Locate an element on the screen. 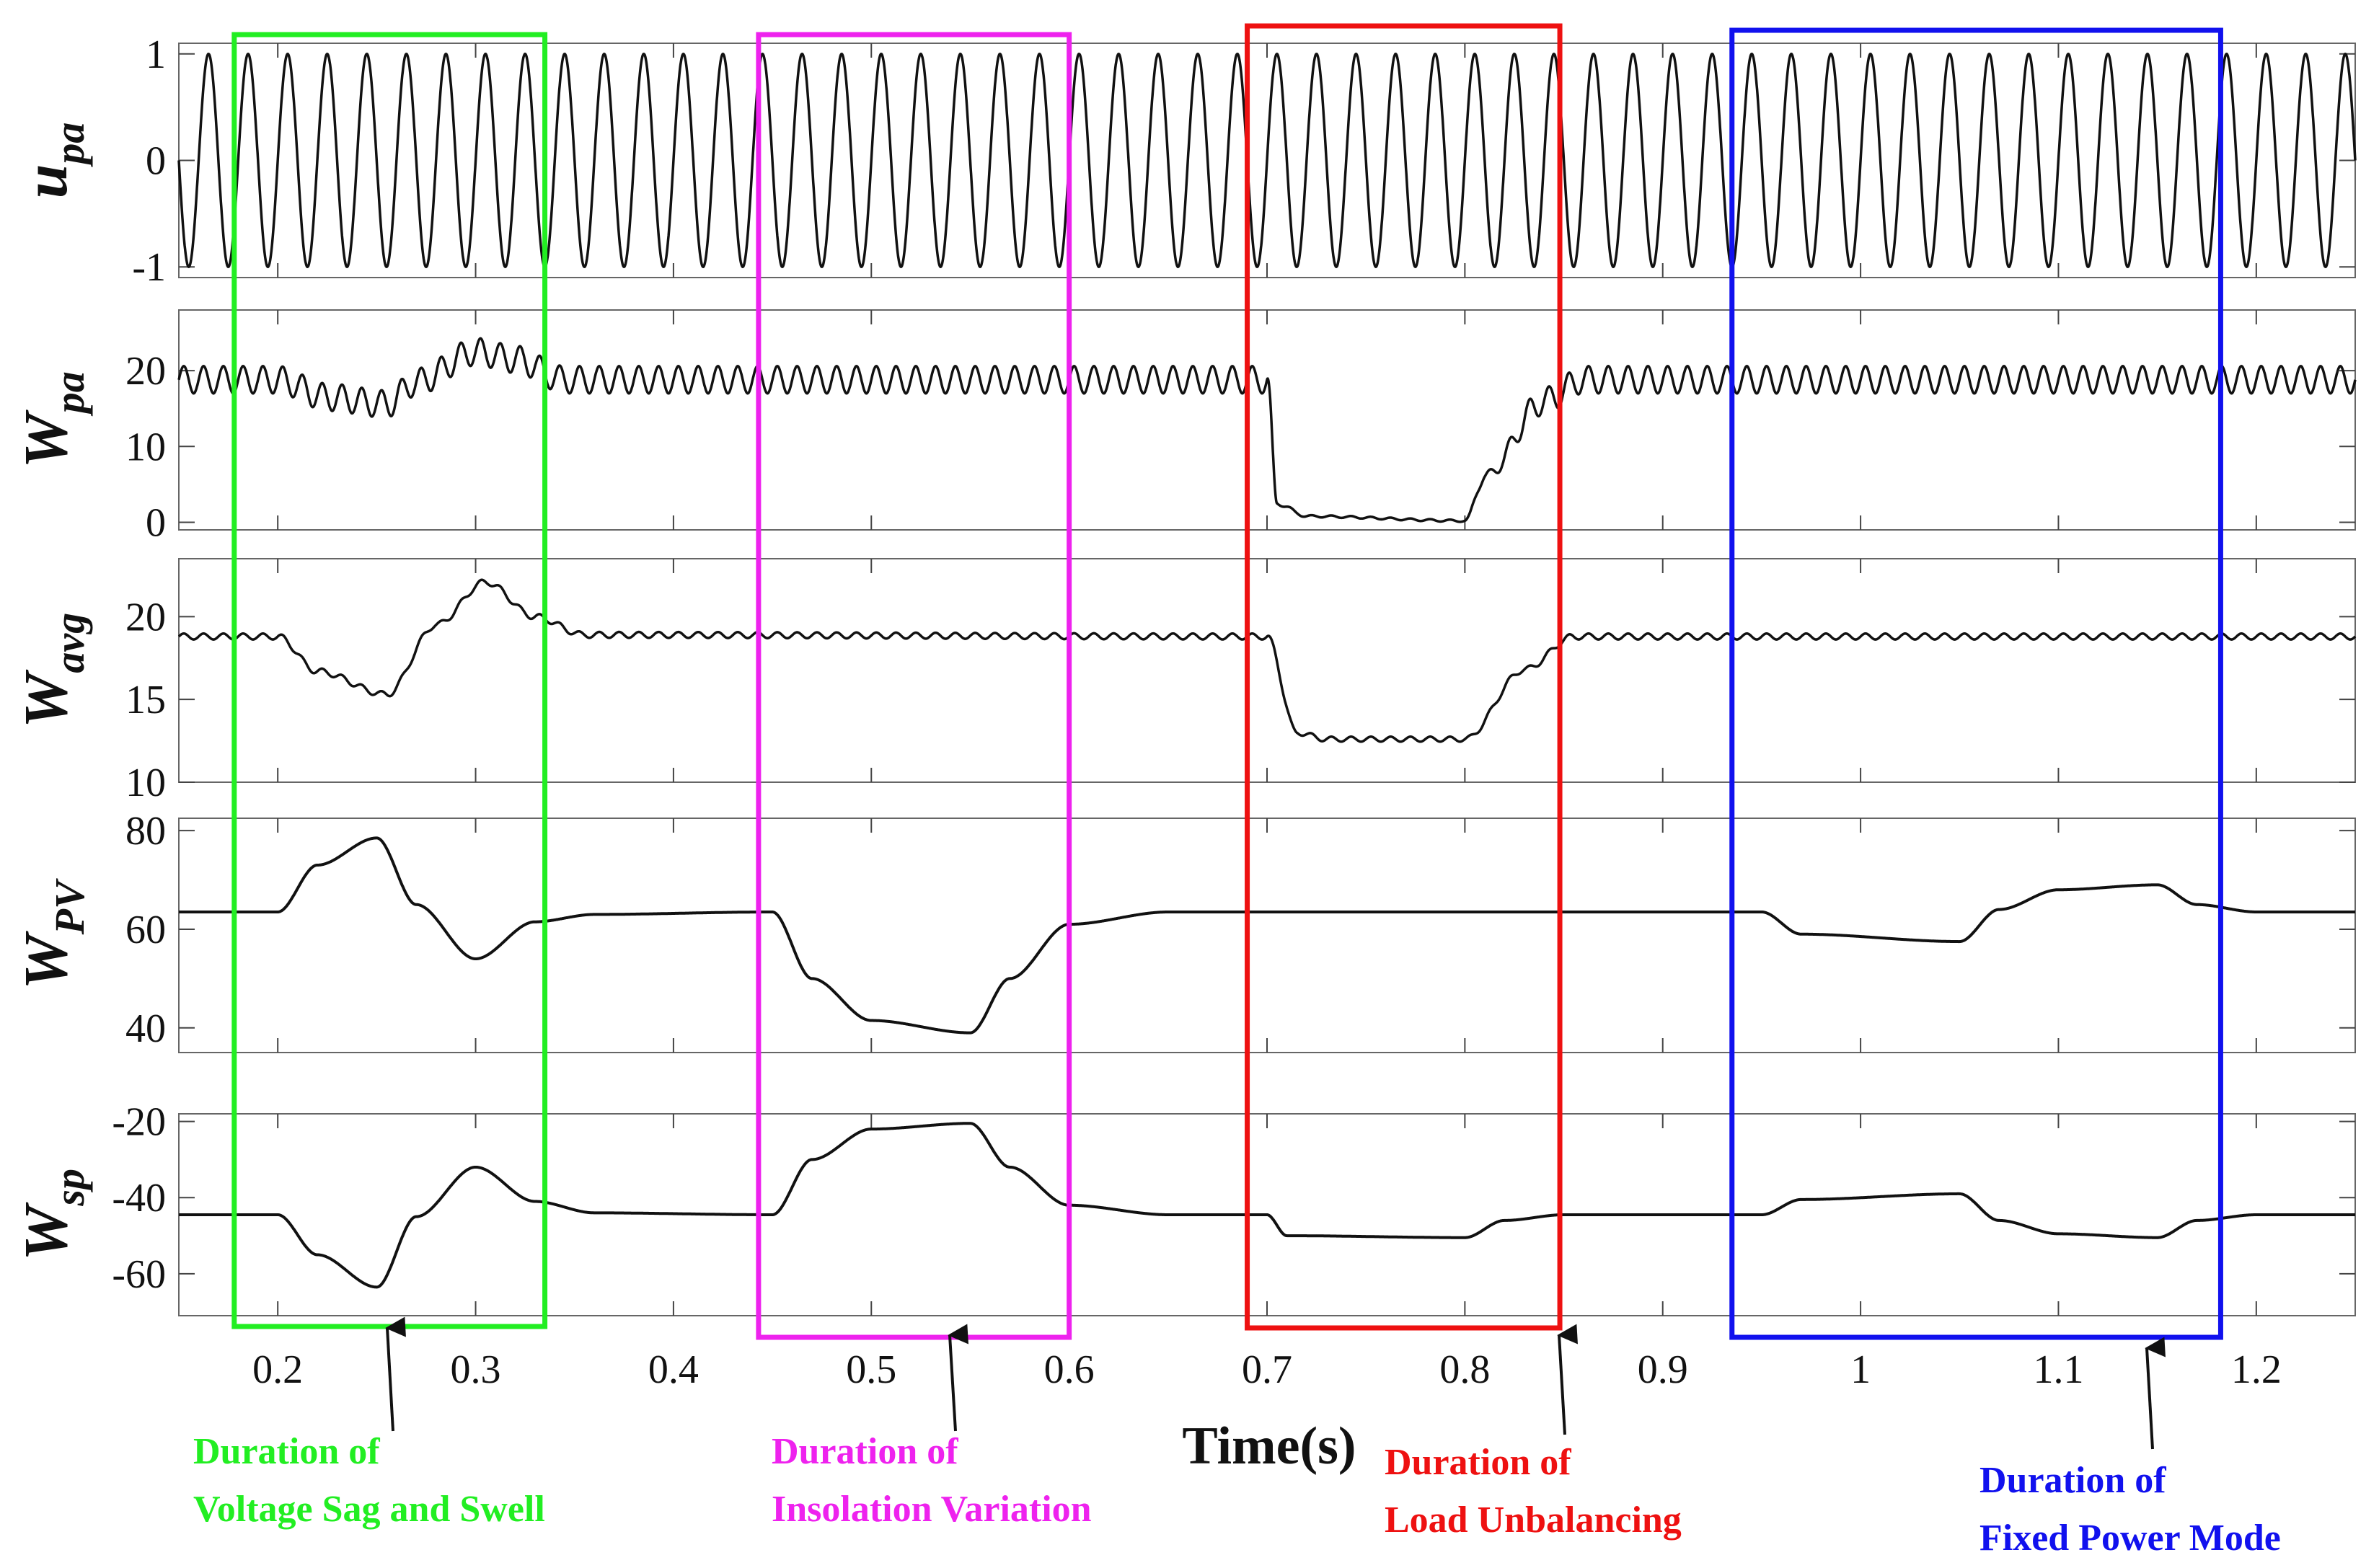 The image size is (2379, 1568). y-axis-label-wsp: Wsp is located at coordinates (52, 1215).